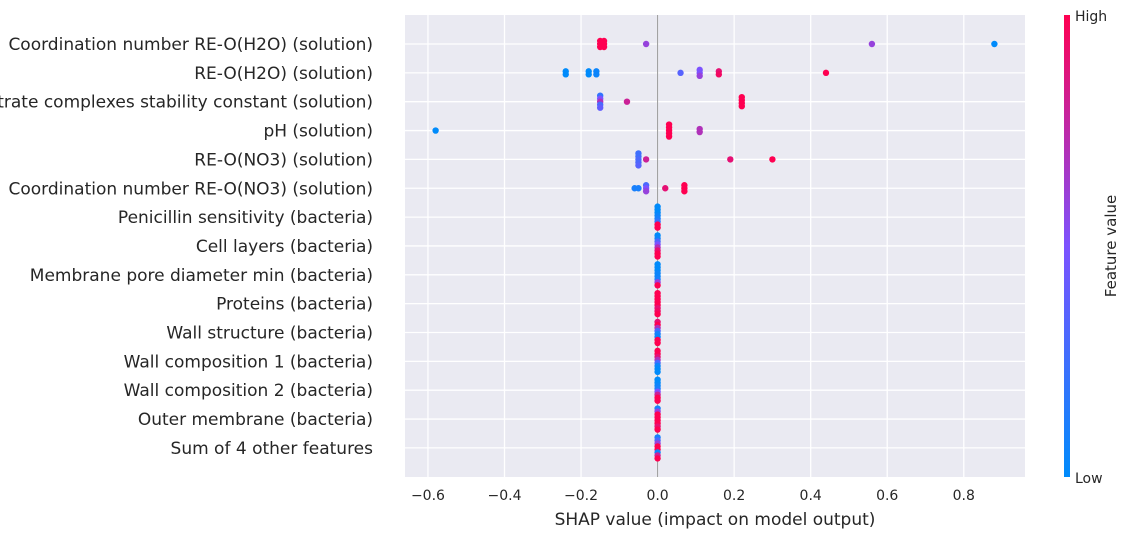 This screenshot has height=538, width=1131. Describe the element at coordinates (693, 496) in the screenshot. I see `x-tick-labels: −0.6 −0.4 −0.2 0.0 0.2 0.4 0.6 0.8` at that location.